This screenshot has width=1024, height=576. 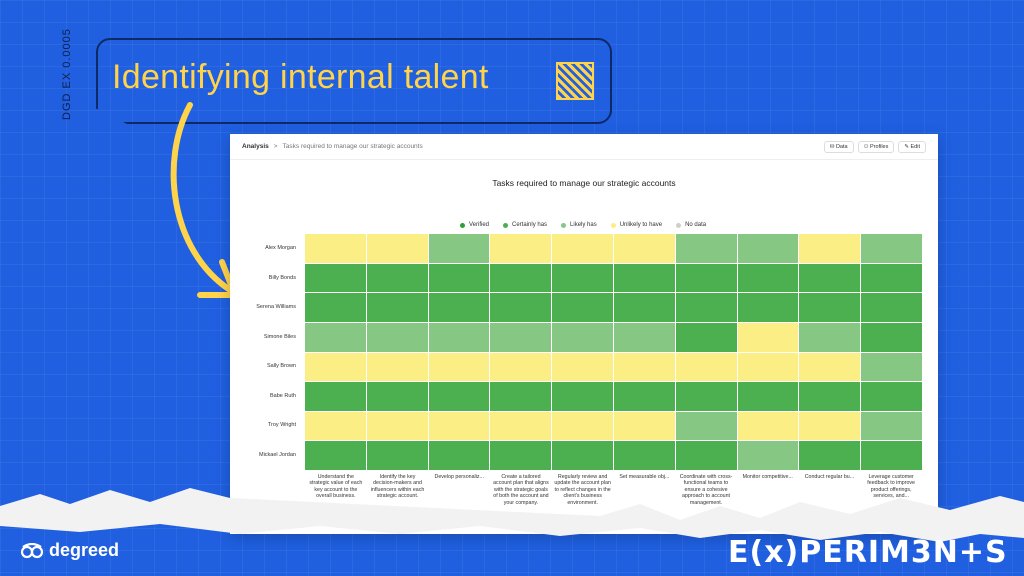 What do you see at coordinates (579, 225) in the screenshot?
I see `legend-item: Likely has` at bounding box center [579, 225].